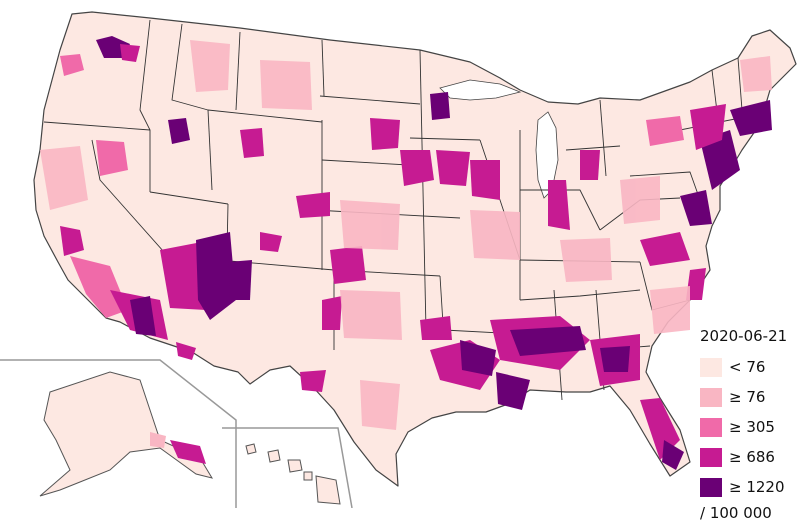 The image size is (800, 522). I want to click on legend-row: ≥ 1220, so click(748, 487).